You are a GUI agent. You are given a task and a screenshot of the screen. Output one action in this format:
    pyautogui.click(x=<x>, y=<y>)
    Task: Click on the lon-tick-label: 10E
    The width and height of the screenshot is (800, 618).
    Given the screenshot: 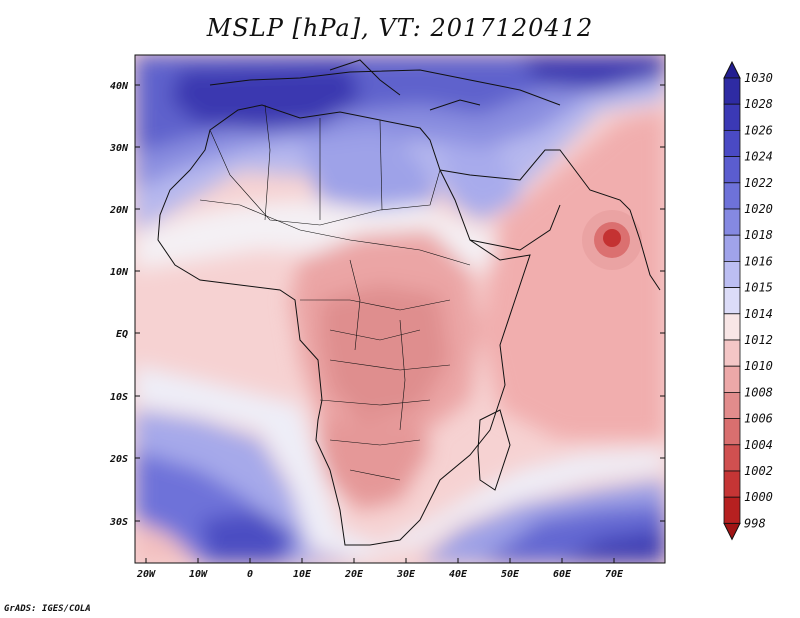 What is the action you would take?
    pyautogui.click(x=302, y=574)
    